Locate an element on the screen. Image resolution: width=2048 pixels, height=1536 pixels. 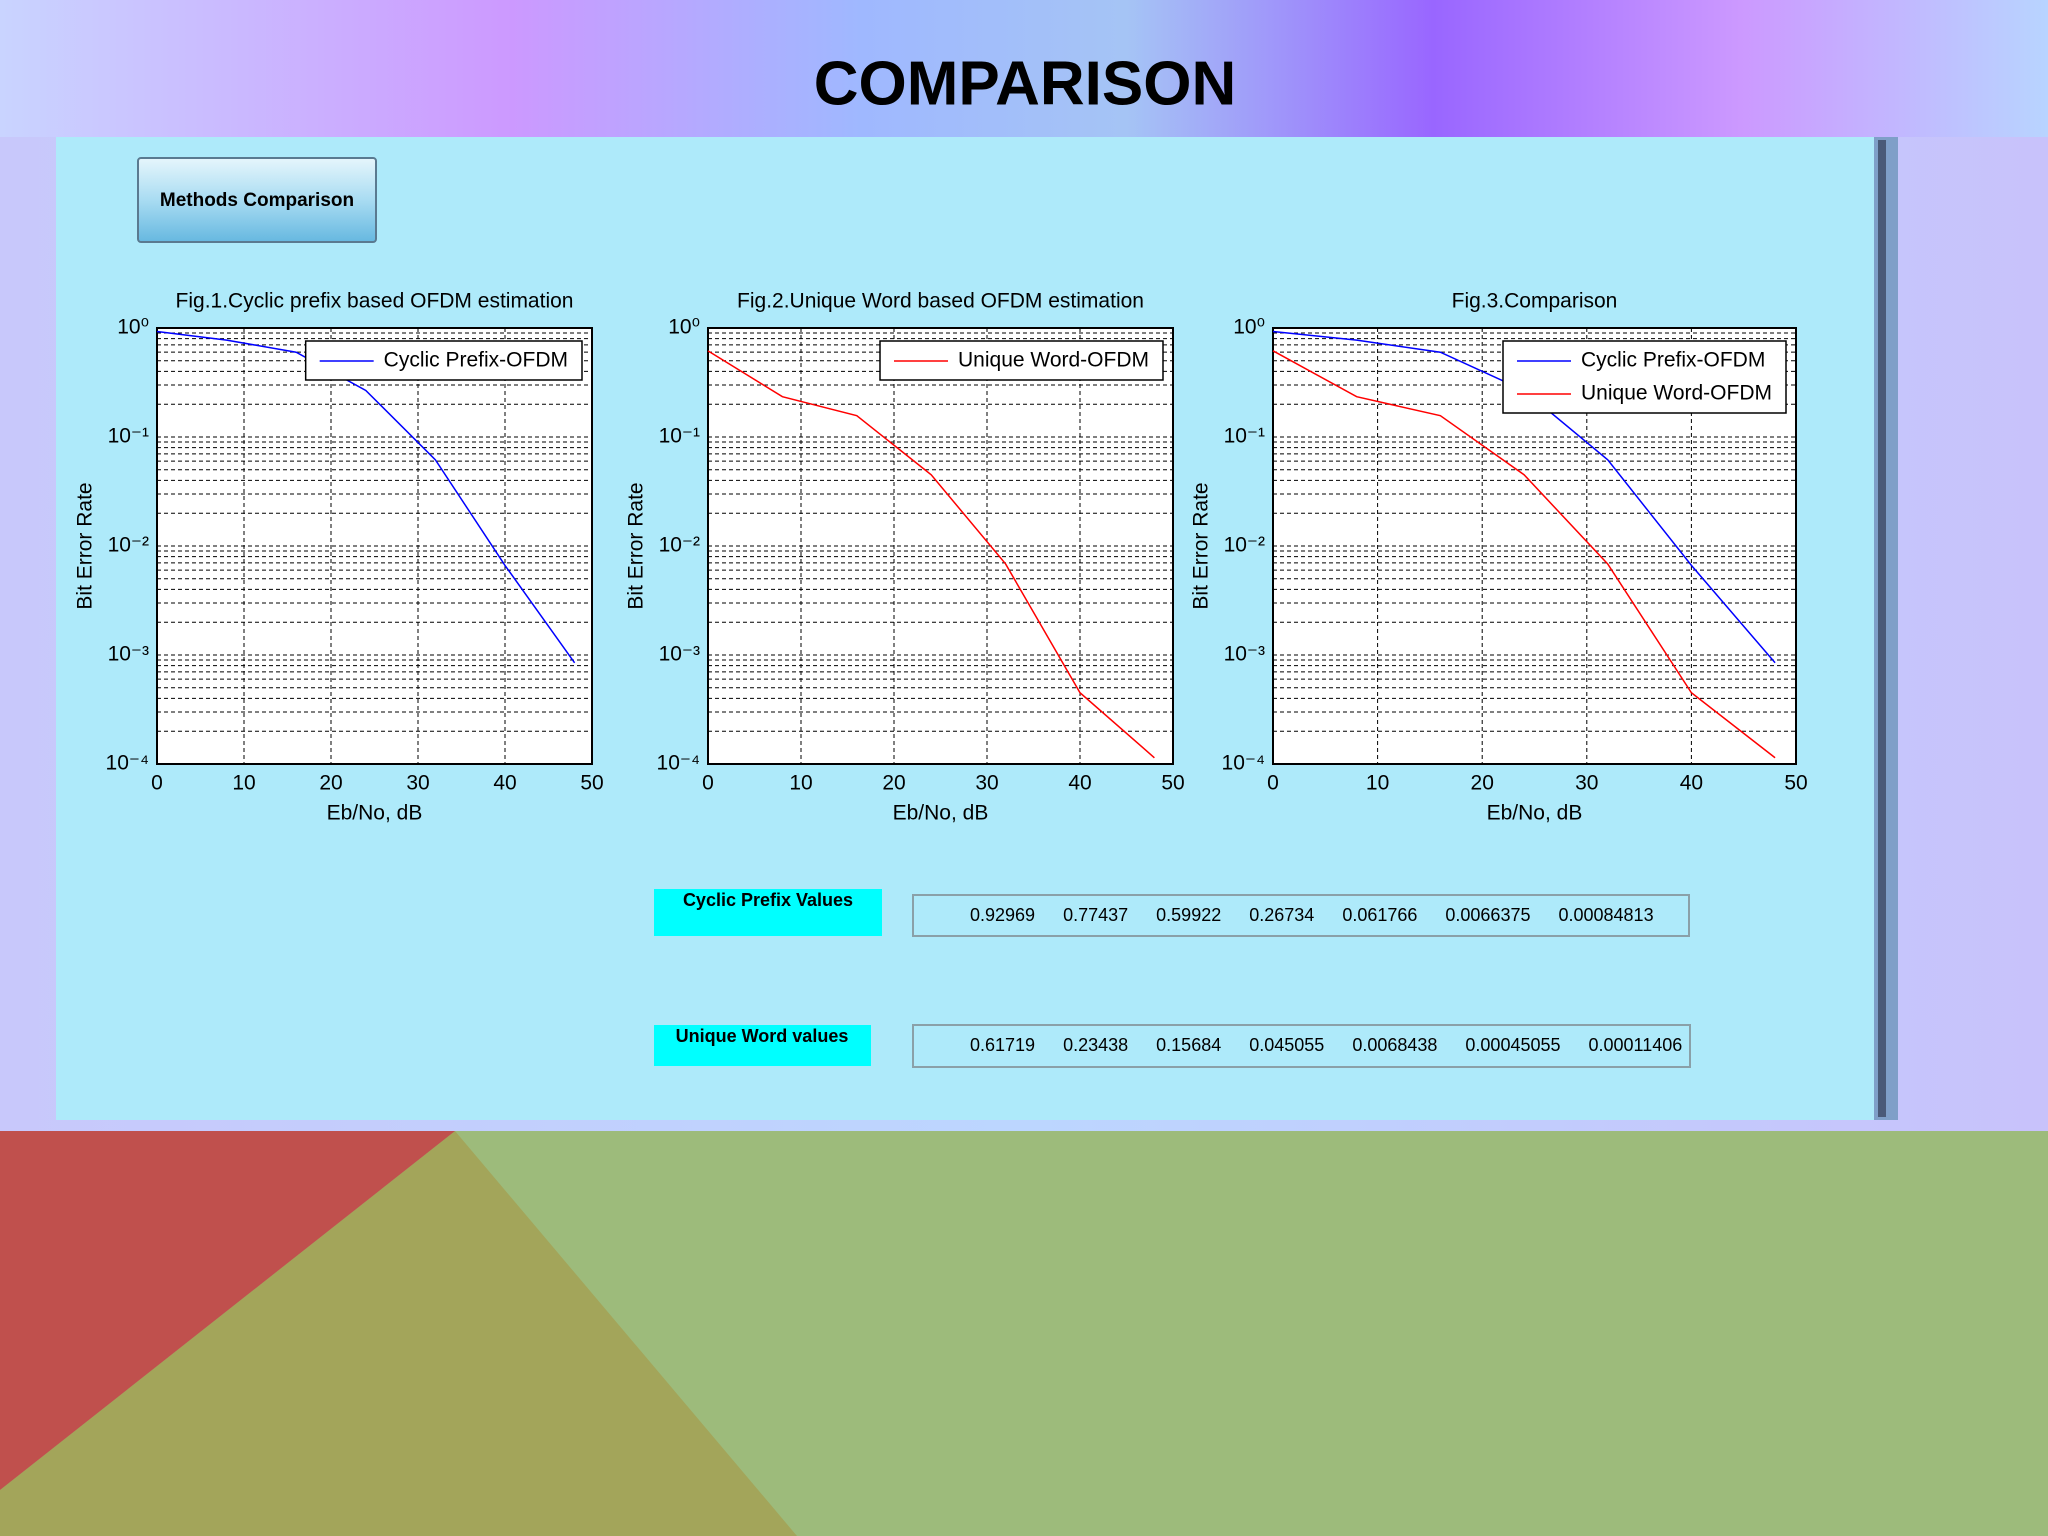
legend: Cyclic Prefix-OFDM is located at coordinates (443, 360).